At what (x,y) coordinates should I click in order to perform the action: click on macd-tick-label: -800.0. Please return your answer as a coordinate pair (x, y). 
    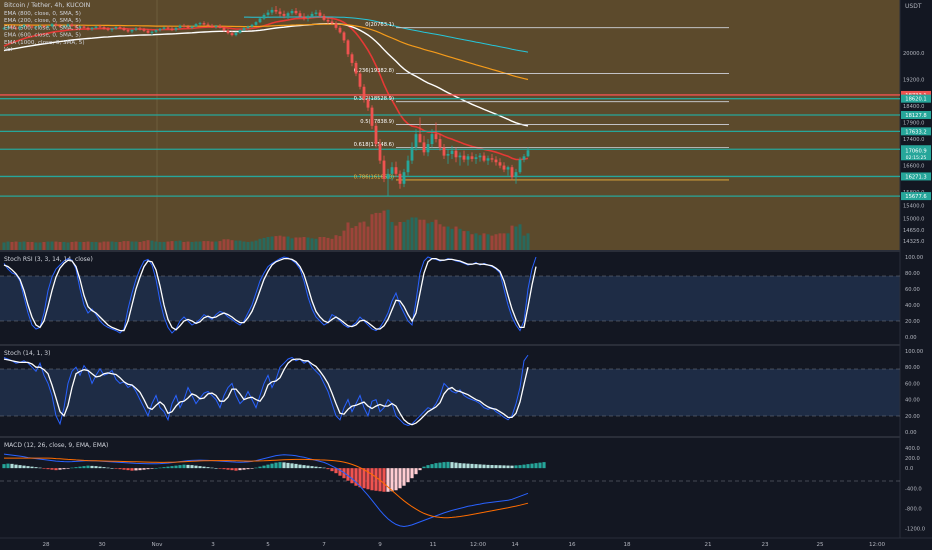
    Looking at the image, I should click on (913, 509).